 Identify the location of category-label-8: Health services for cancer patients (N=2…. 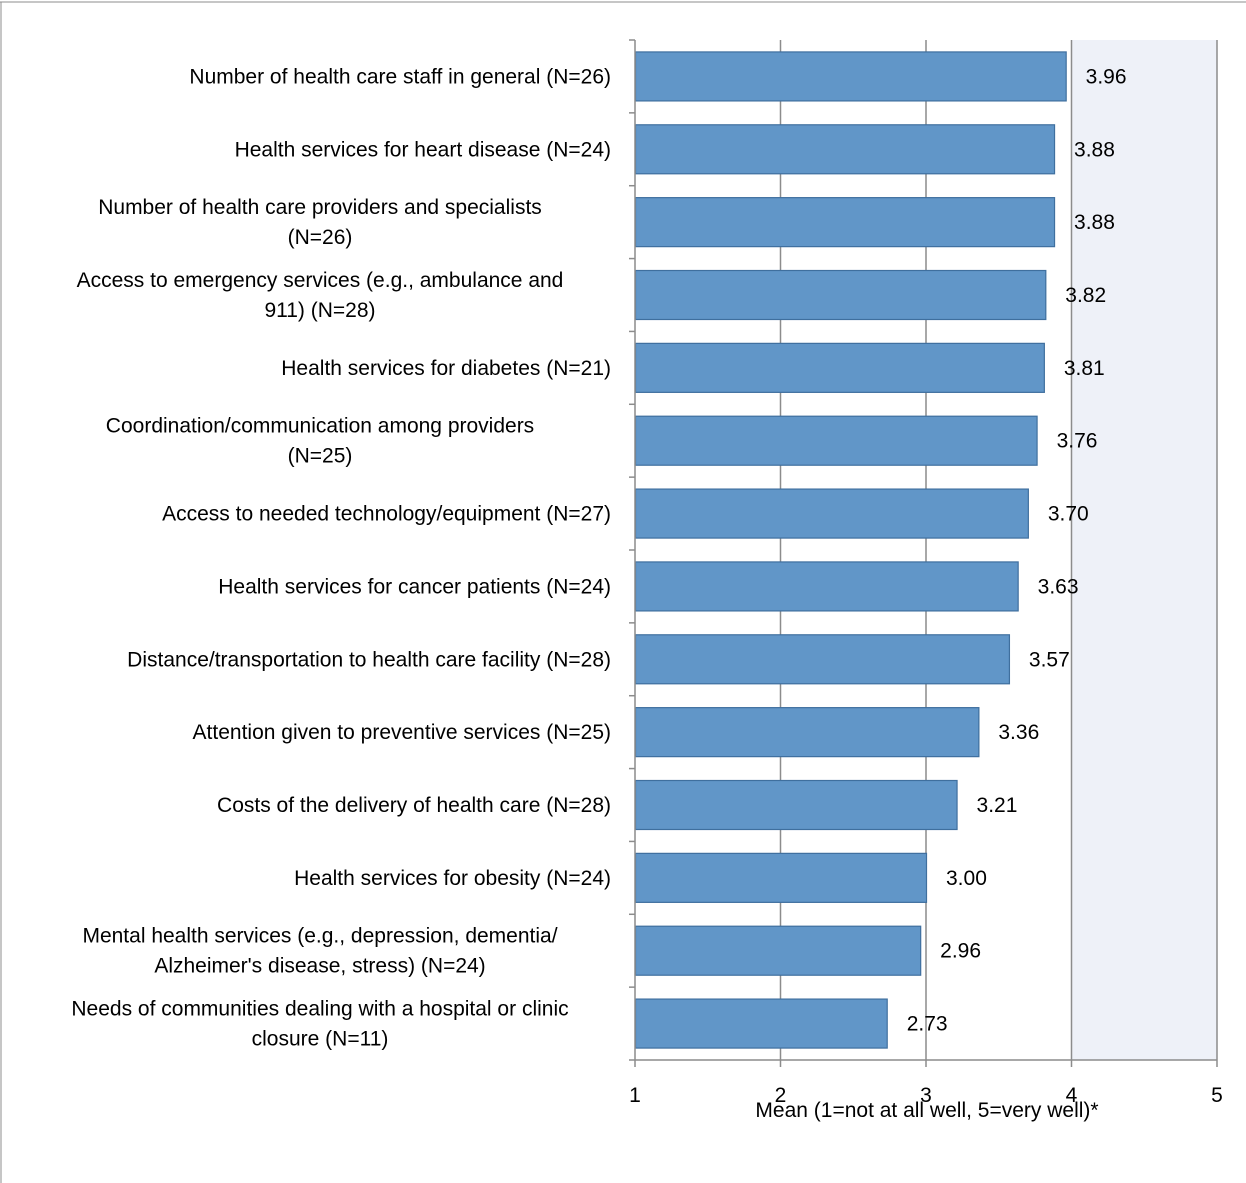
(414, 586).